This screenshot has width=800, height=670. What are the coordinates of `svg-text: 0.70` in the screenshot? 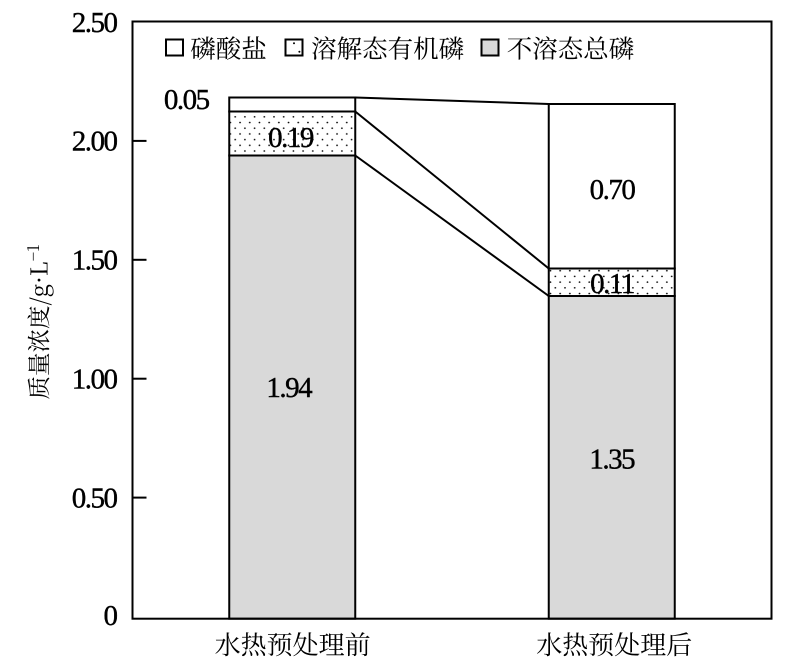 It's located at (613, 190).